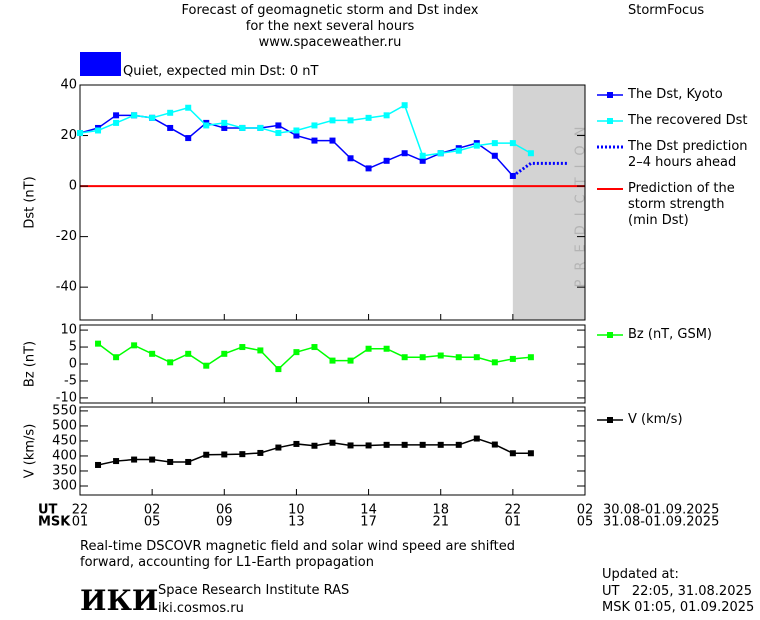  What do you see at coordinates (64, 455) in the screenshot?
I see `y-tick-label: 400` at bounding box center [64, 455].